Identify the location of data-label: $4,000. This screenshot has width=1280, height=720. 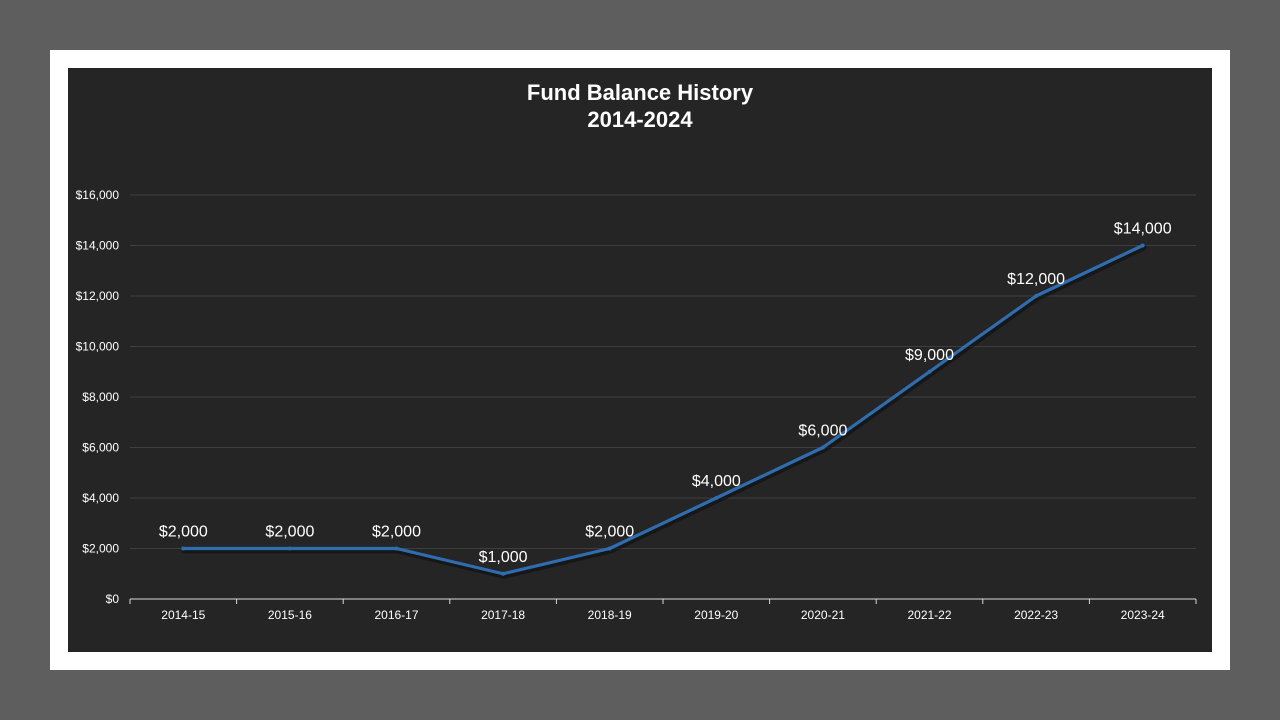
(716, 481).